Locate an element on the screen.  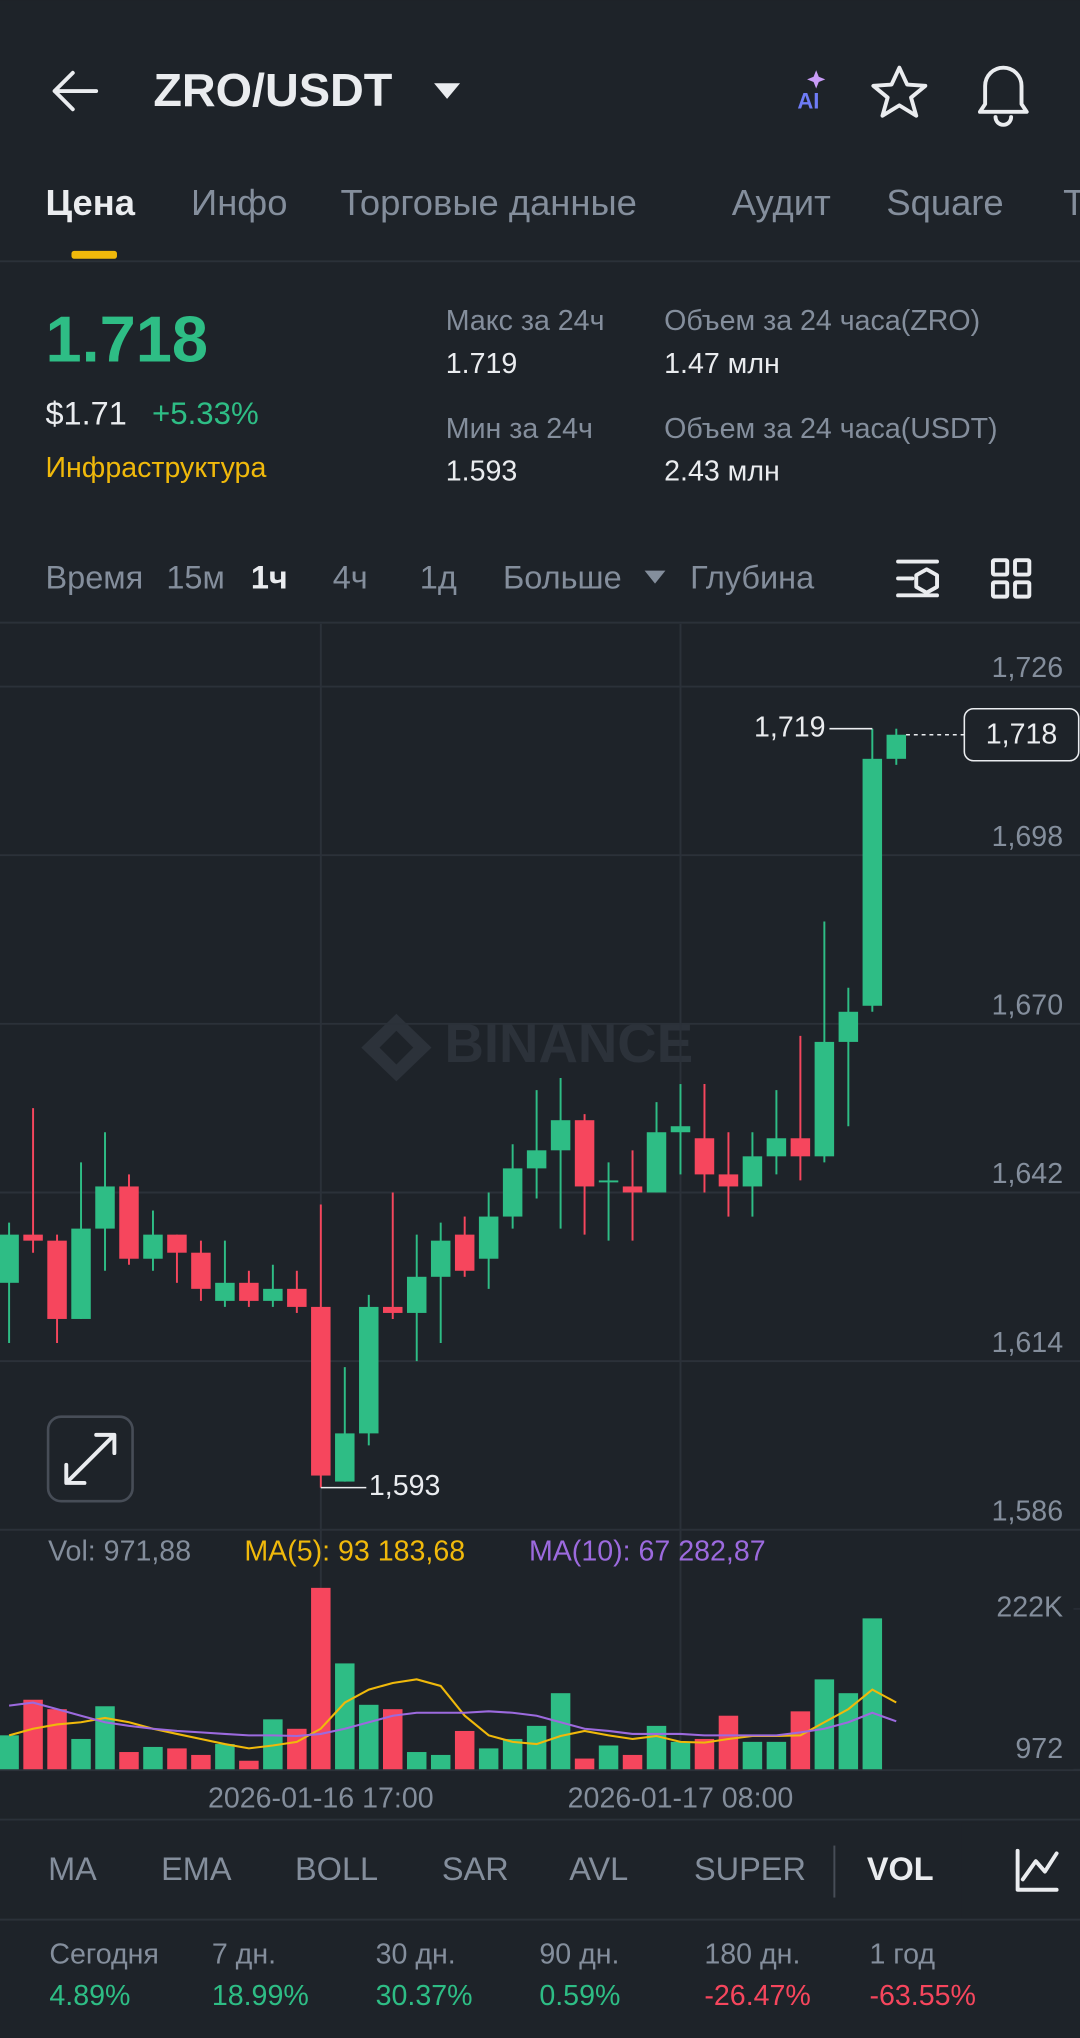
ai-button: AI is located at coordinates (811, 92).